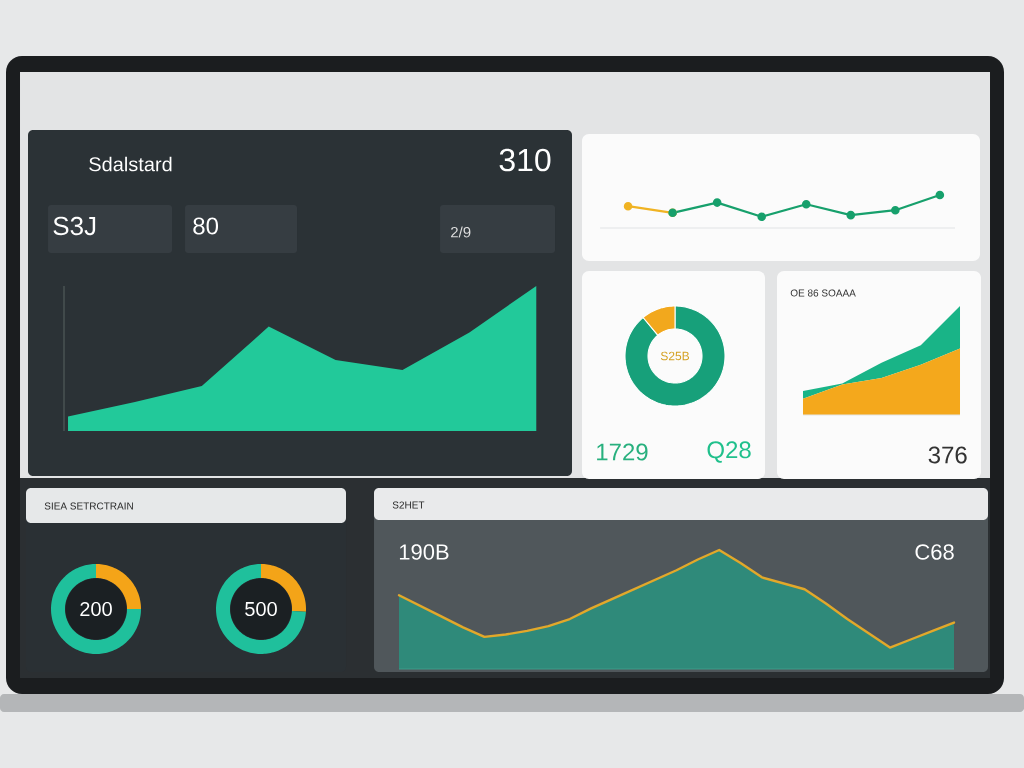 The image size is (1024, 768). Describe the element at coordinates (408, 505) in the screenshot. I see `chart-title: S2HET` at that location.